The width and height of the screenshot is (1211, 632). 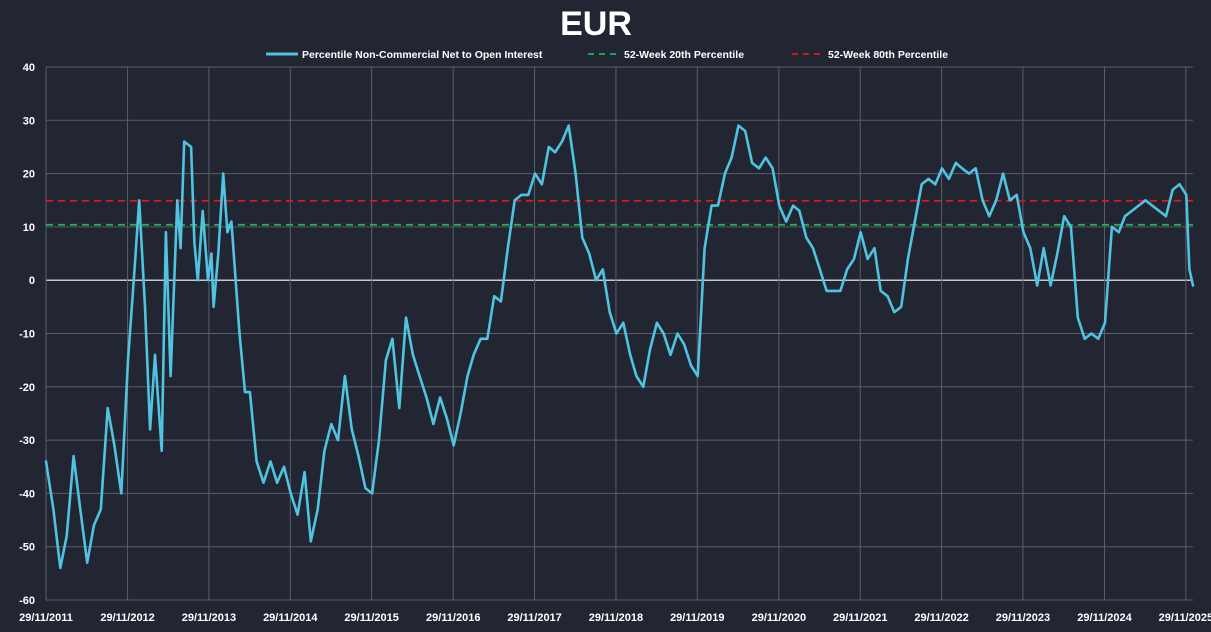 What do you see at coordinates (860, 618) in the screenshot?
I see `x-tick-label: 29/11/2021` at bounding box center [860, 618].